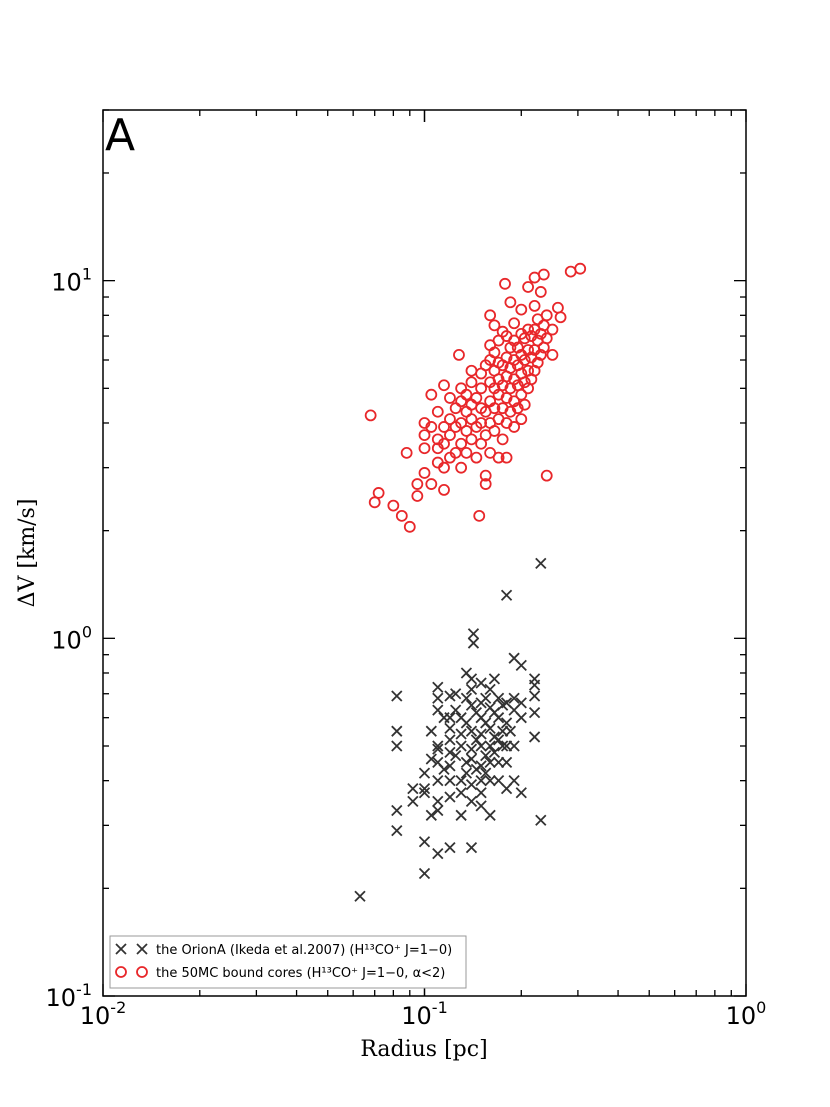  I want to click on y-tick-labels: 10-1 100 101, so click(69, 638).